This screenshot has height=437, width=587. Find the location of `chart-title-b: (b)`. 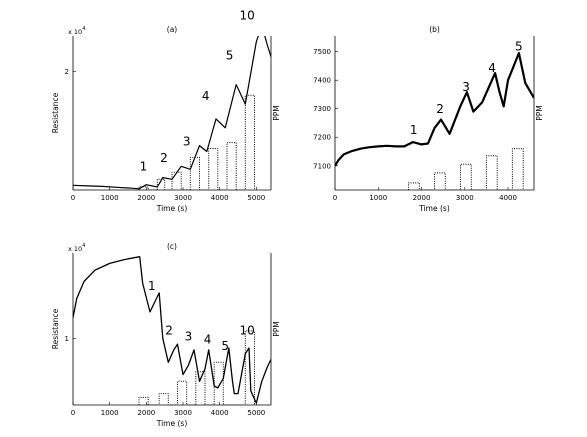

chart-title-b: (b) is located at coordinates (434, 29).